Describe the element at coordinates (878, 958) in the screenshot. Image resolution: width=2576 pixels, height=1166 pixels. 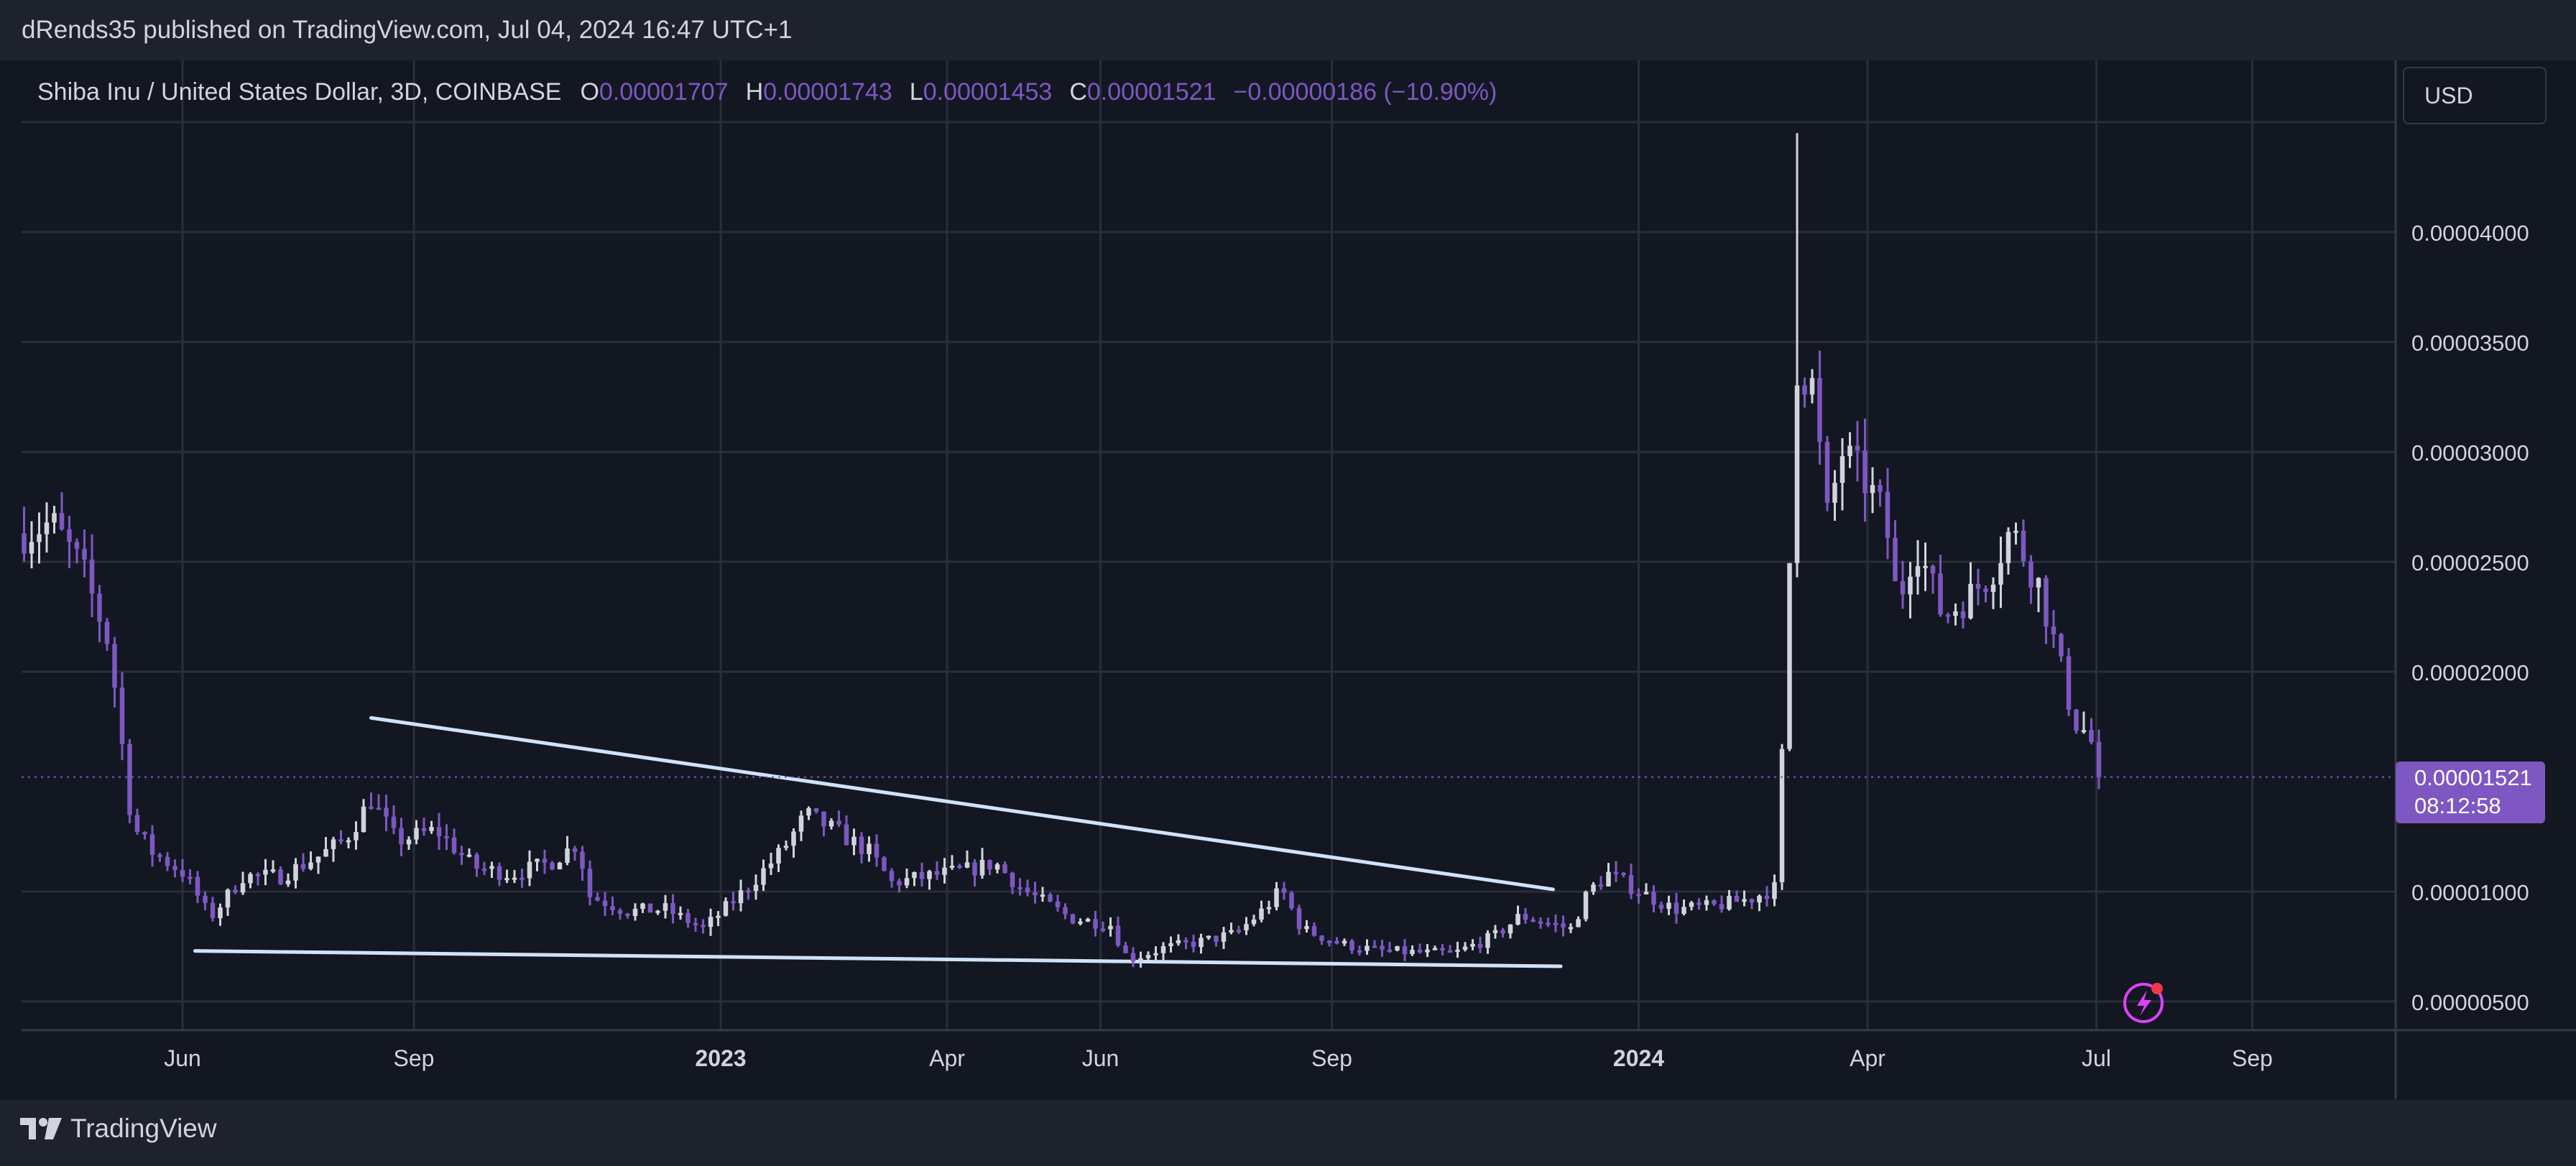
I see `trendline-lower` at that location.